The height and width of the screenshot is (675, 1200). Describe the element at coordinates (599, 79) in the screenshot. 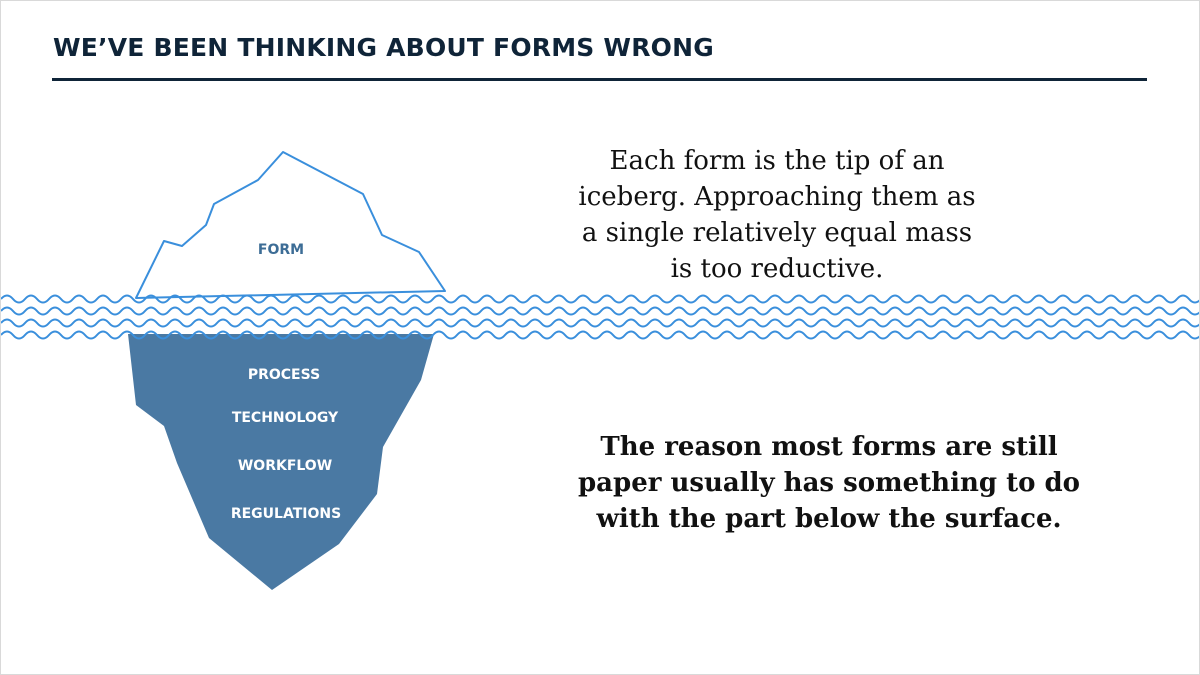

I see `title-underline` at that location.